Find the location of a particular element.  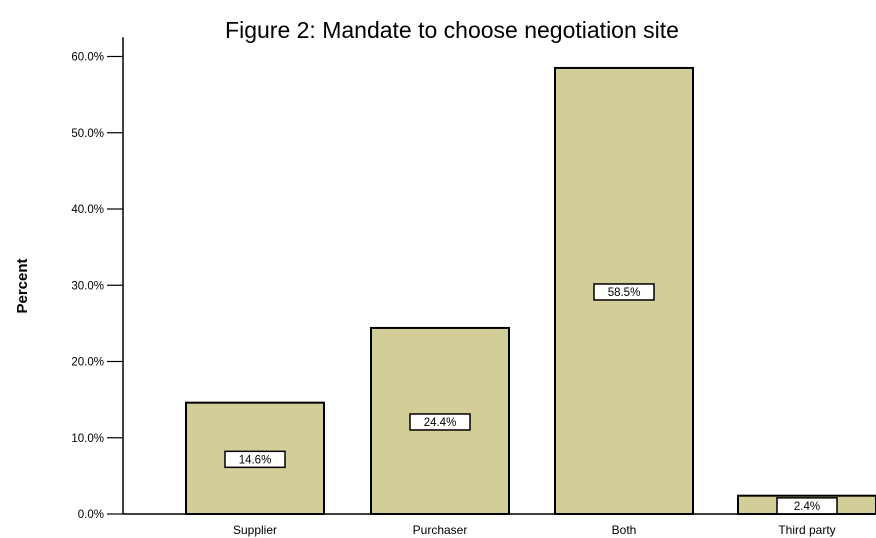

y-tick-label: 60.0% is located at coordinates (87, 58).